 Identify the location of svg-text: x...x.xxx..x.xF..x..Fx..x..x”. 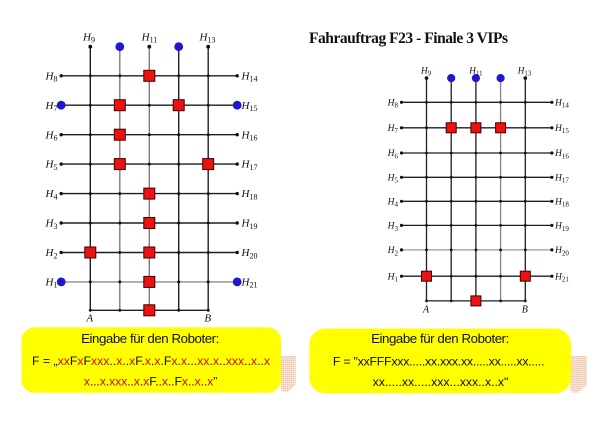
(150, 382).